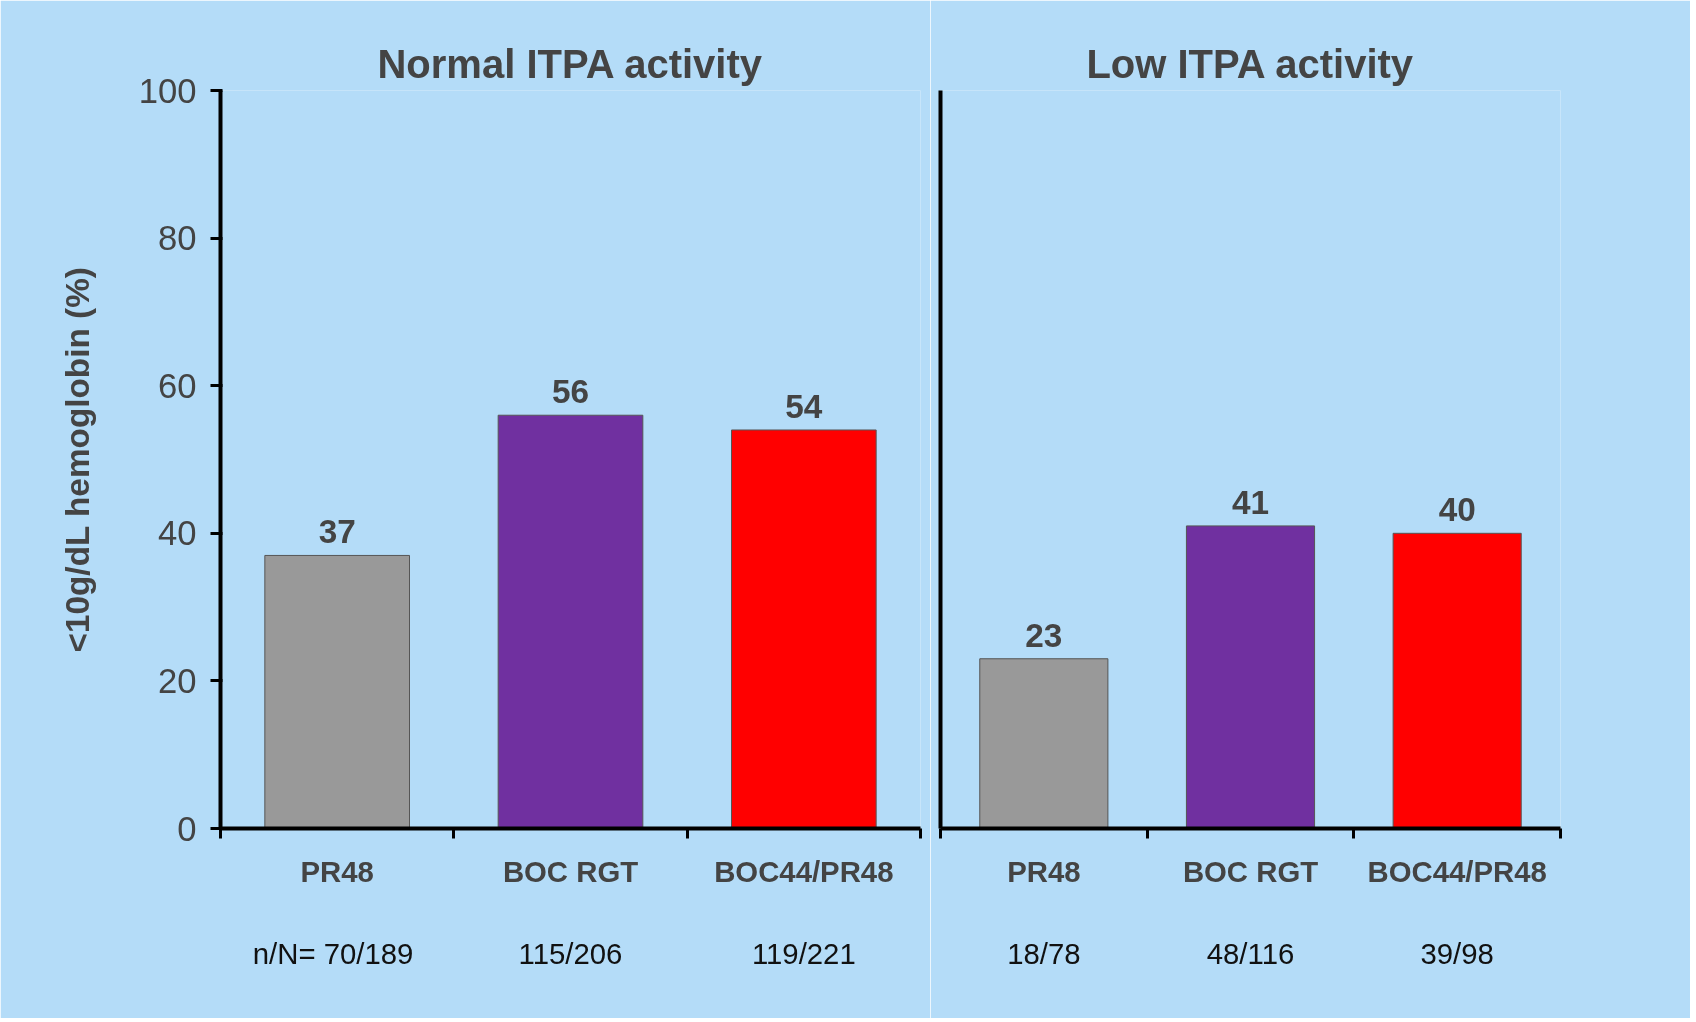 The width and height of the screenshot is (1696, 1022). Describe the element at coordinates (187, 828) in the screenshot. I see `y-tick-label: 0` at that location.